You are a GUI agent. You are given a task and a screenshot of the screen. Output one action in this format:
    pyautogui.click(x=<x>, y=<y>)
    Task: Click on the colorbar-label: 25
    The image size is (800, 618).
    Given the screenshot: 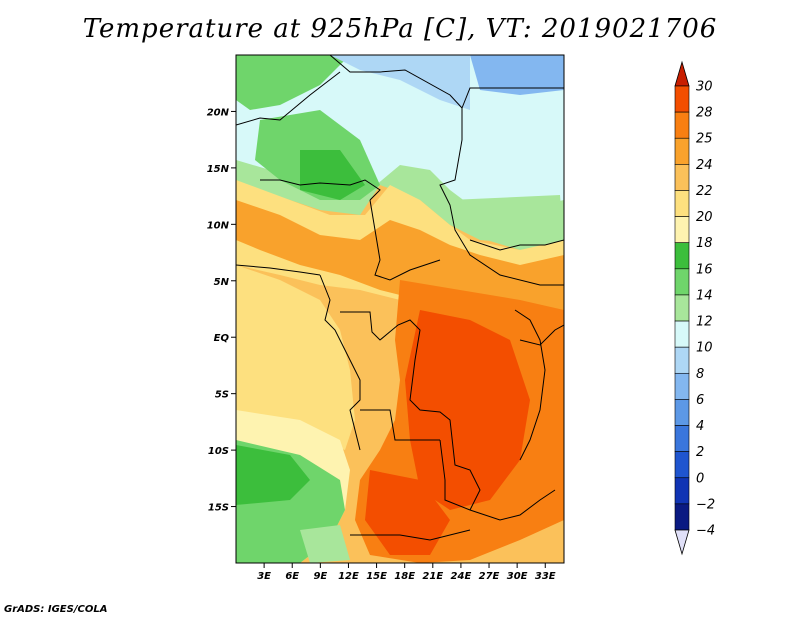 What is the action you would take?
    pyautogui.click(x=704, y=139)
    